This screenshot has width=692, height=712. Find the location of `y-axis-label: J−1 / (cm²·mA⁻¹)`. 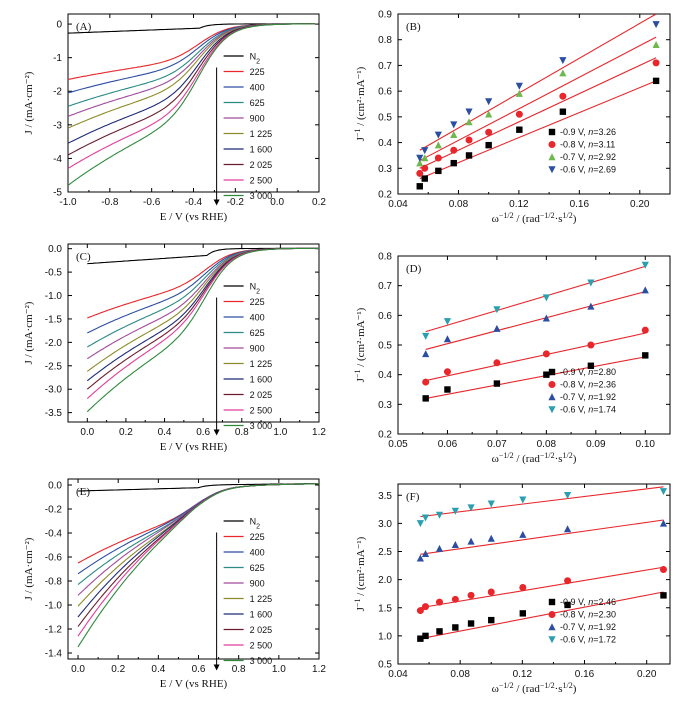

y-axis-label: J−1 / (cm²·mA⁻¹) is located at coordinates (360, 573).